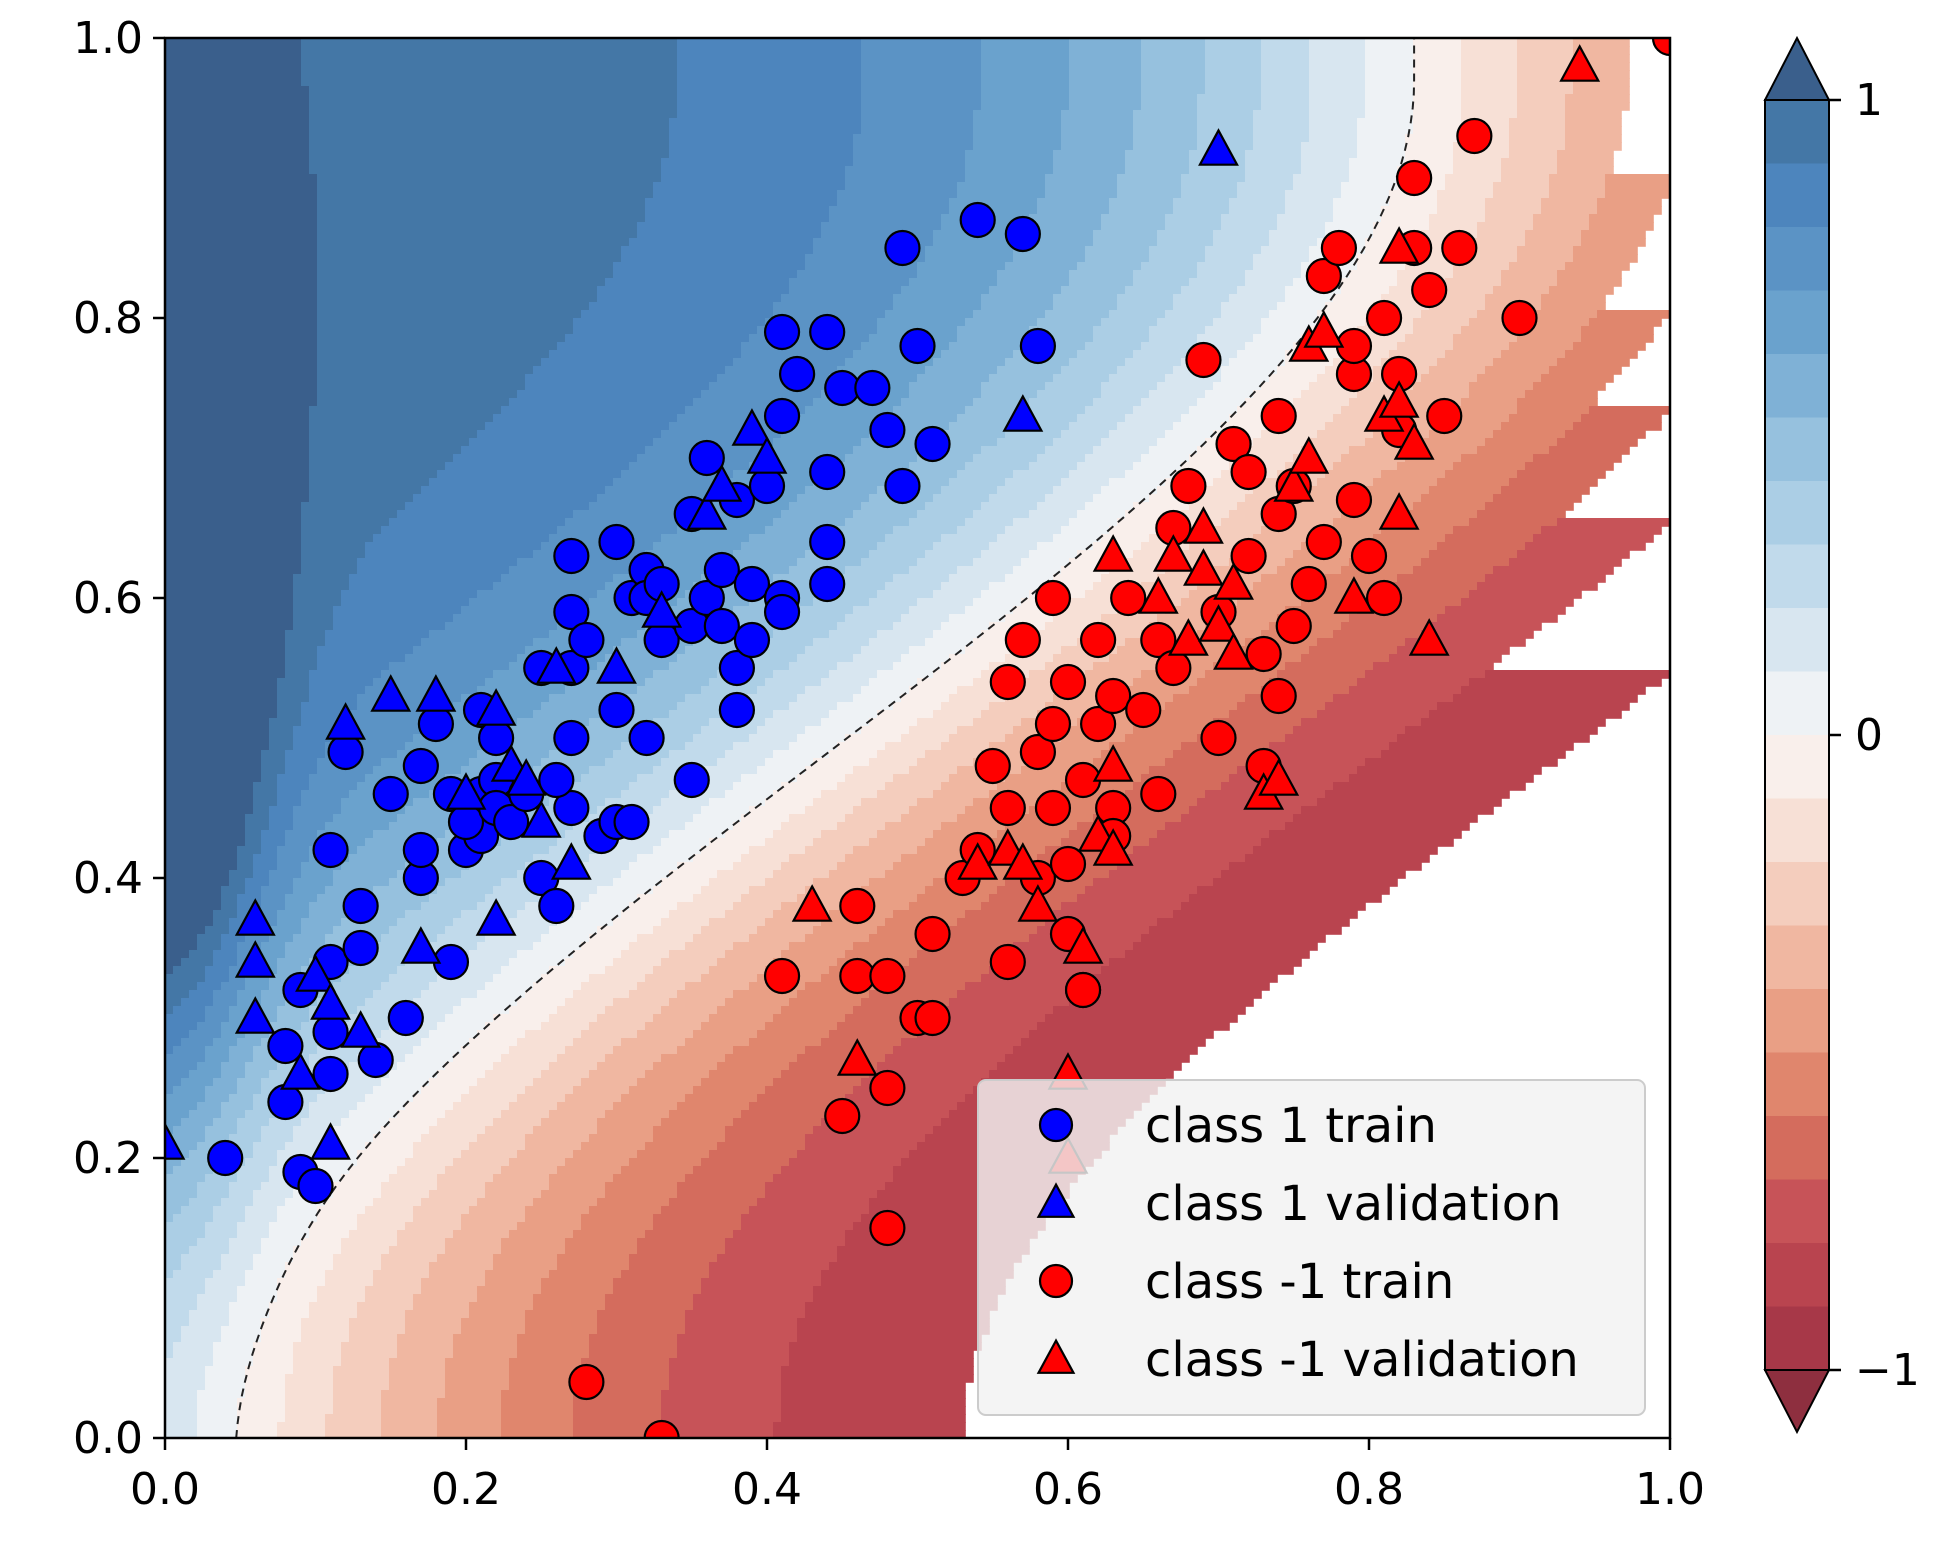  Describe the element at coordinates (108, 1438) in the screenshot. I see `y-tick-label: 0.0` at that location.